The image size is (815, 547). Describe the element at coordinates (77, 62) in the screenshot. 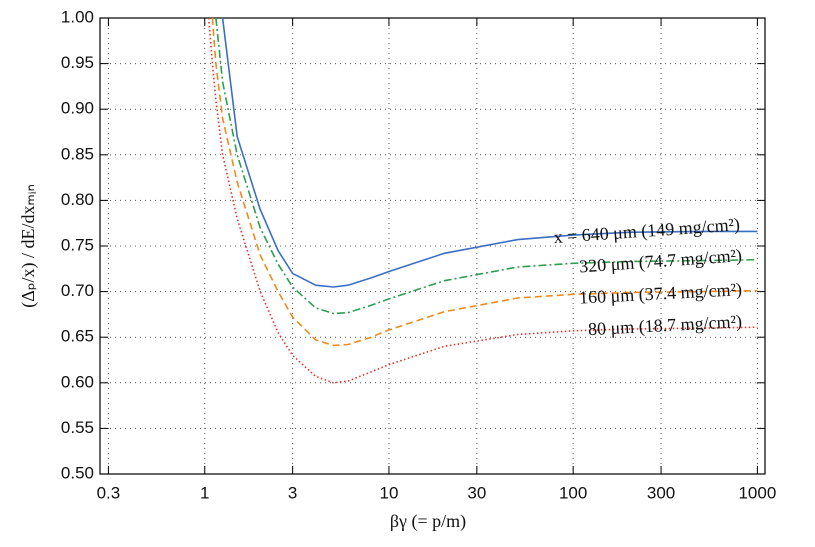

I see `y-tick-label: 0.95` at that location.